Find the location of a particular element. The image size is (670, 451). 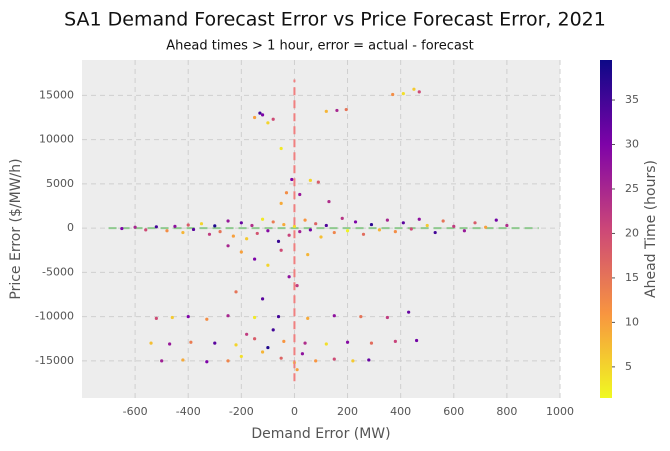

colorbar-tick-label: 30 is located at coordinates (632, 144).